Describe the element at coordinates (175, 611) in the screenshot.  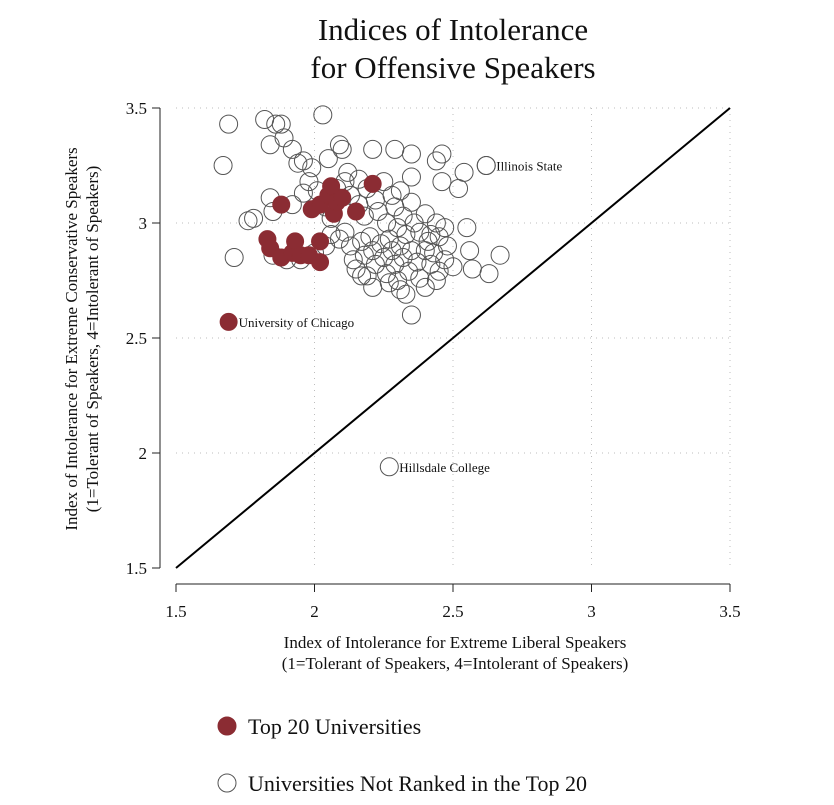
I see `x-tick-label: 1.5` at that location.